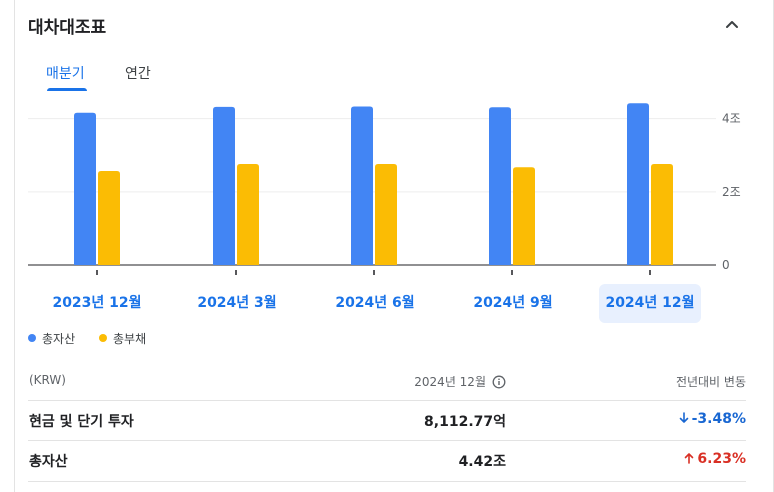 This screenshot has height=492, width=774. What do you see at coordinates (138, 74) in the screenshot?
I see `tab-annual: 연간` at bounding box center [138, 74].